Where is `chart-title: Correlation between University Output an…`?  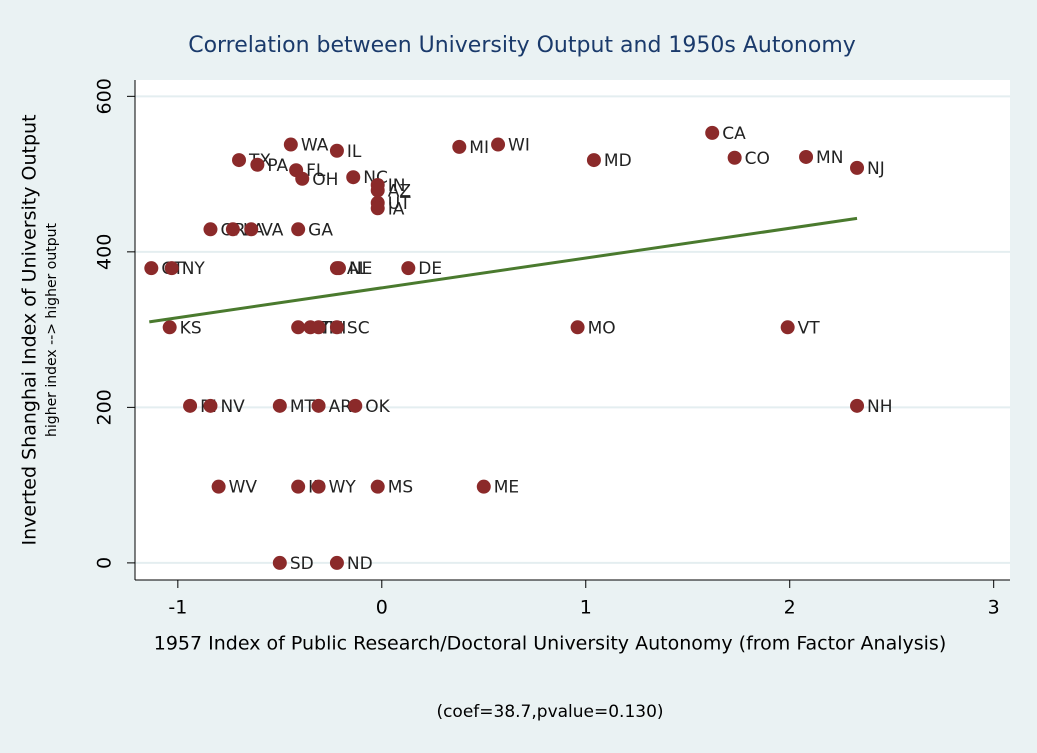 chart-title: Correlation between University Output an… is located at coordinates (522, 45).